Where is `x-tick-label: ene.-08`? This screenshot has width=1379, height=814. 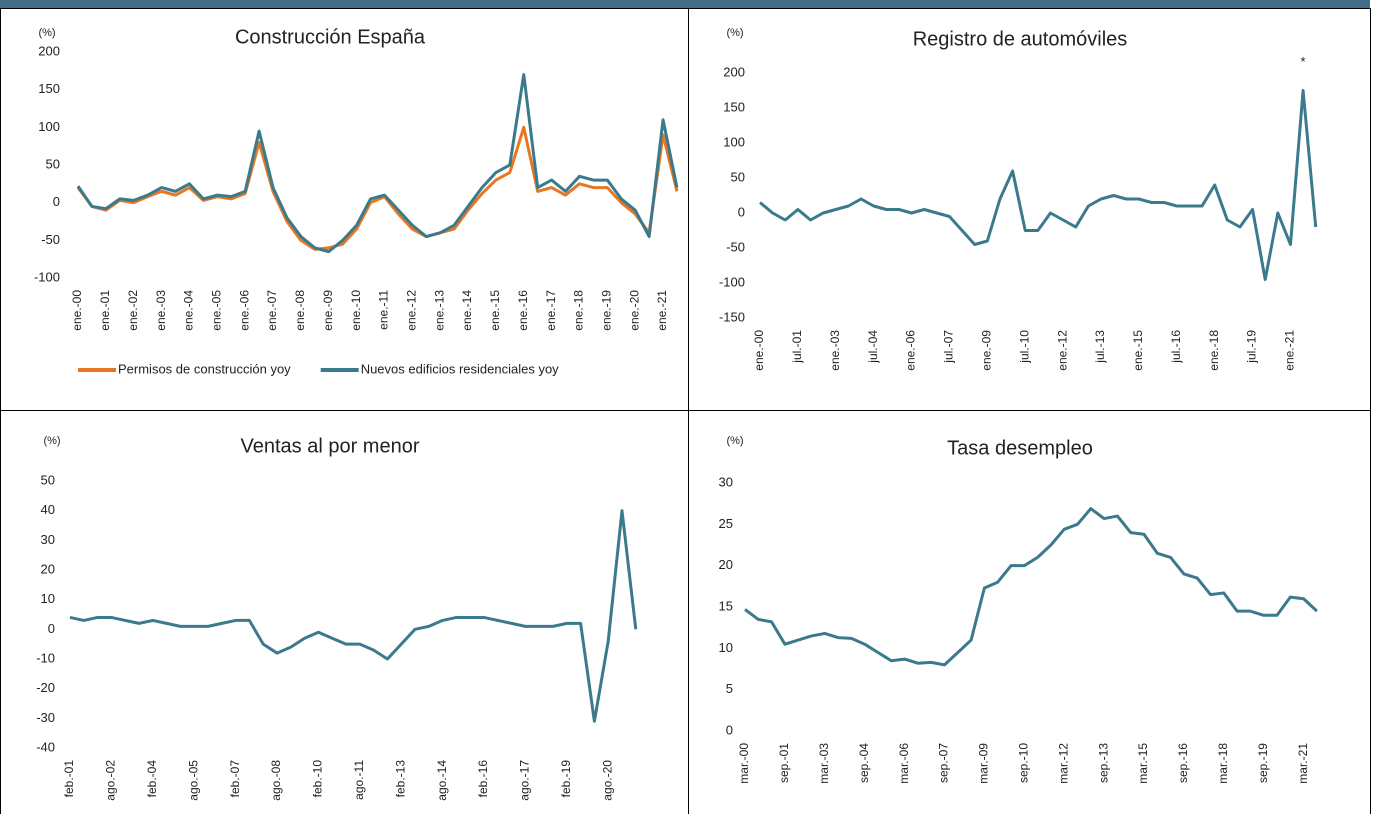
x-tick-label: ene.-08 is located at coordinates (300, 310).